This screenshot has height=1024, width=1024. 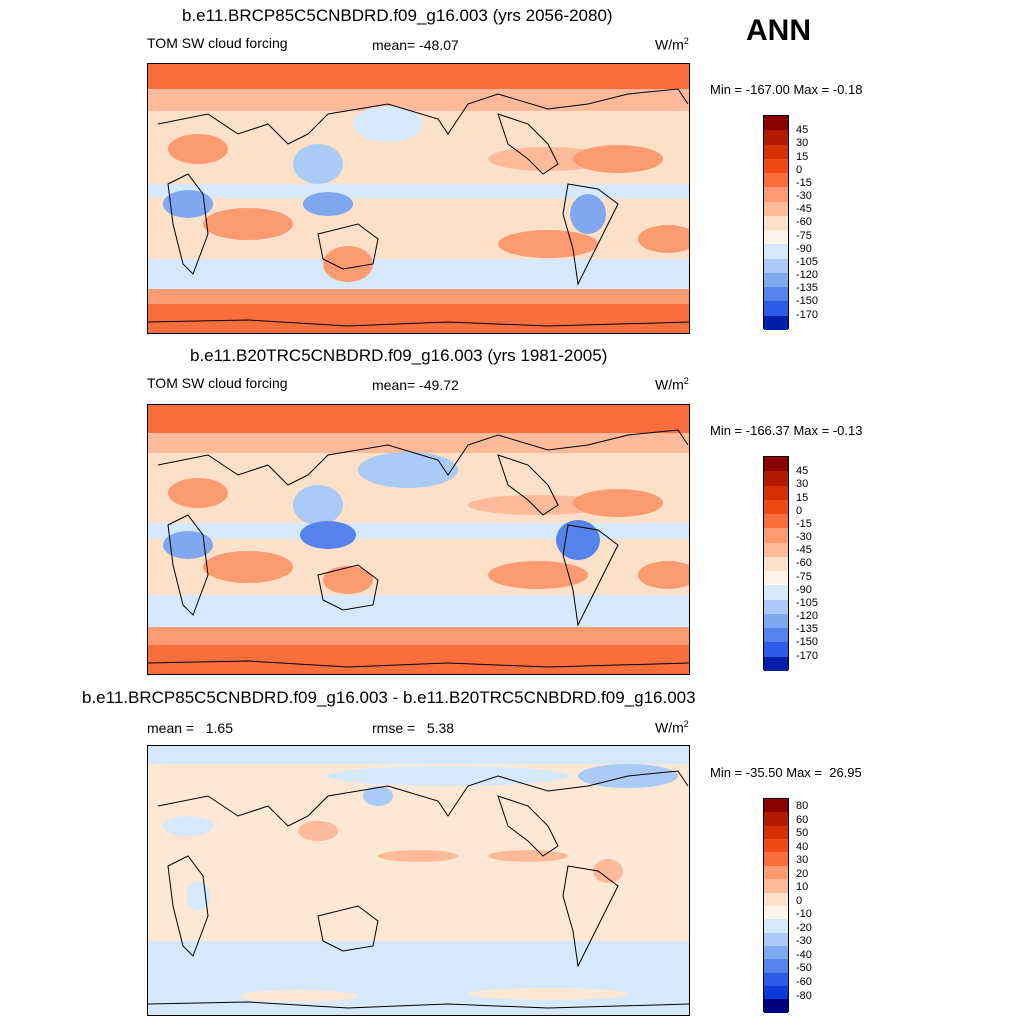 What do you see at coordinates (804, 996) in the screenshot?
I see `colorbar-tick: -80` at bounding box center [804, 996].